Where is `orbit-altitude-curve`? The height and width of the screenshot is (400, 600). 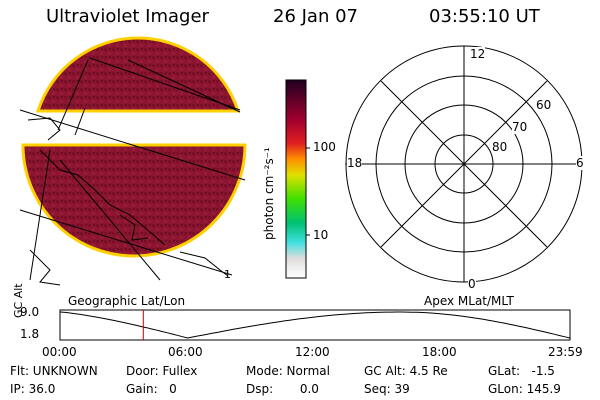
orbit-altitude-curve is located at coordinates (315, 325).